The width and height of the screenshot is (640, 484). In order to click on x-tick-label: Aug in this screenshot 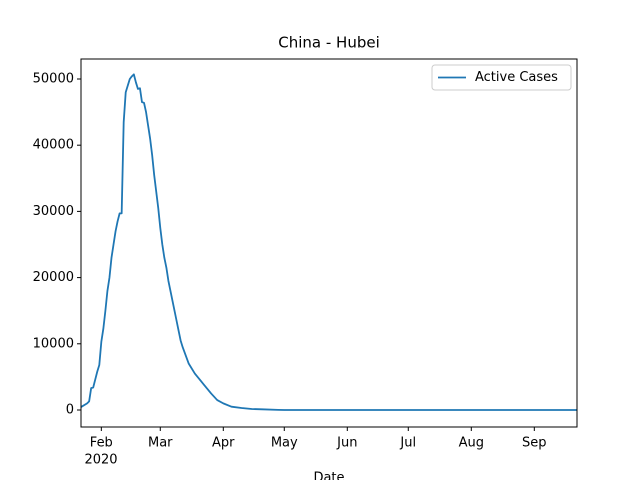, I will do `click(471, 443)`.